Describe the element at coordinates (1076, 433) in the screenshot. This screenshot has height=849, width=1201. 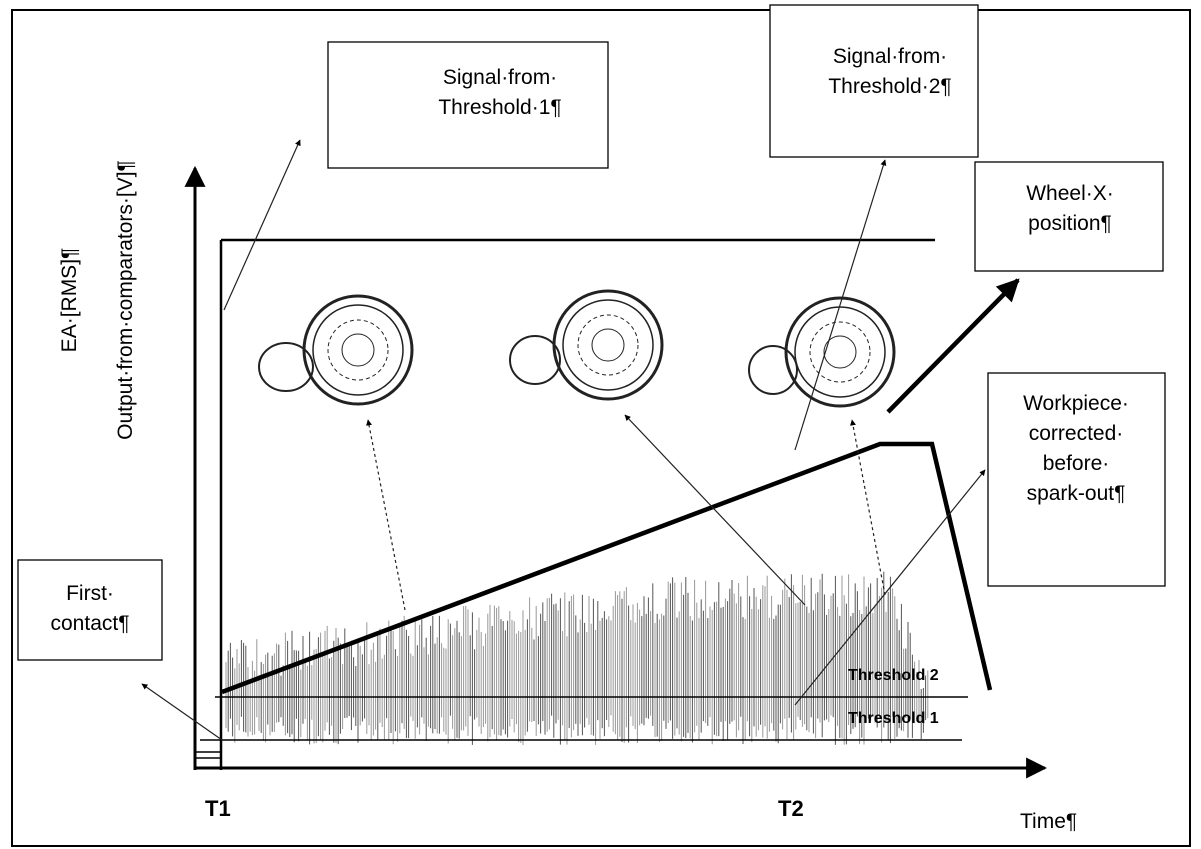
I see `text-line: corrected·` at that location.